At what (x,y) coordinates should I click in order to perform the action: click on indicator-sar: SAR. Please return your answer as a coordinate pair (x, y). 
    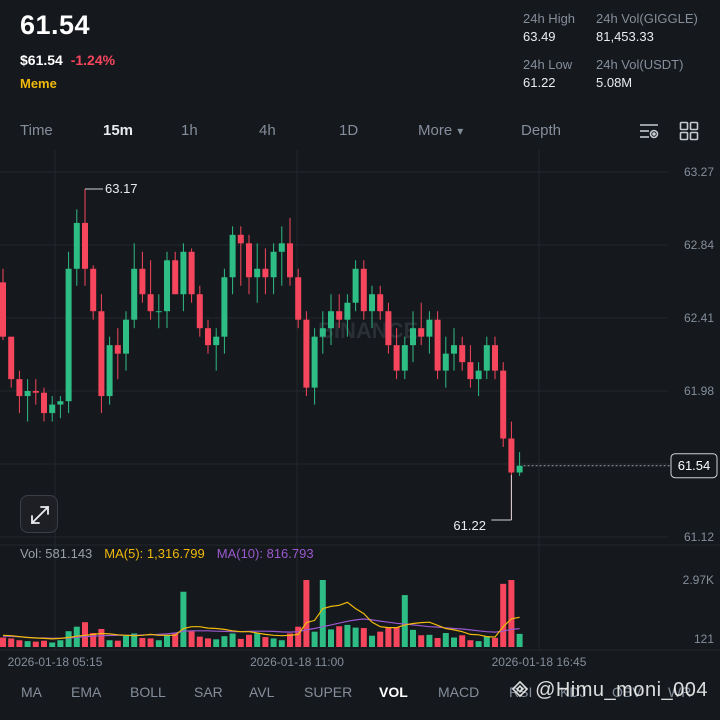
    Looking at the image, I should click on (208, 692).